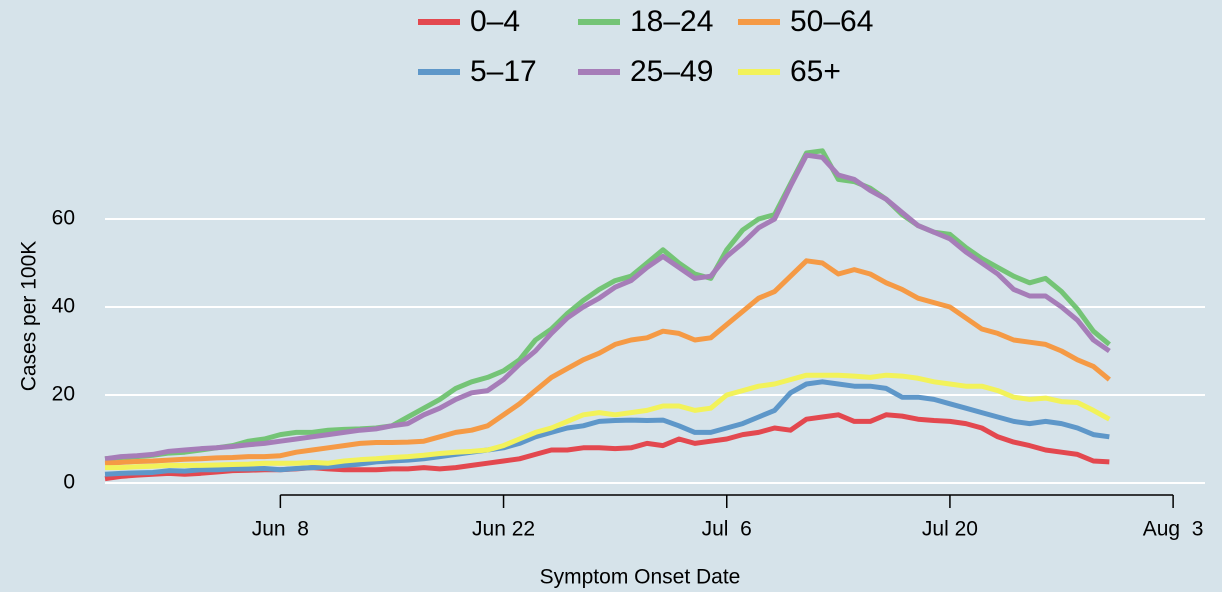  Describe the element at coordinates (63, 218) in the screenshot. I see `y-tick-label: 60` at that location.